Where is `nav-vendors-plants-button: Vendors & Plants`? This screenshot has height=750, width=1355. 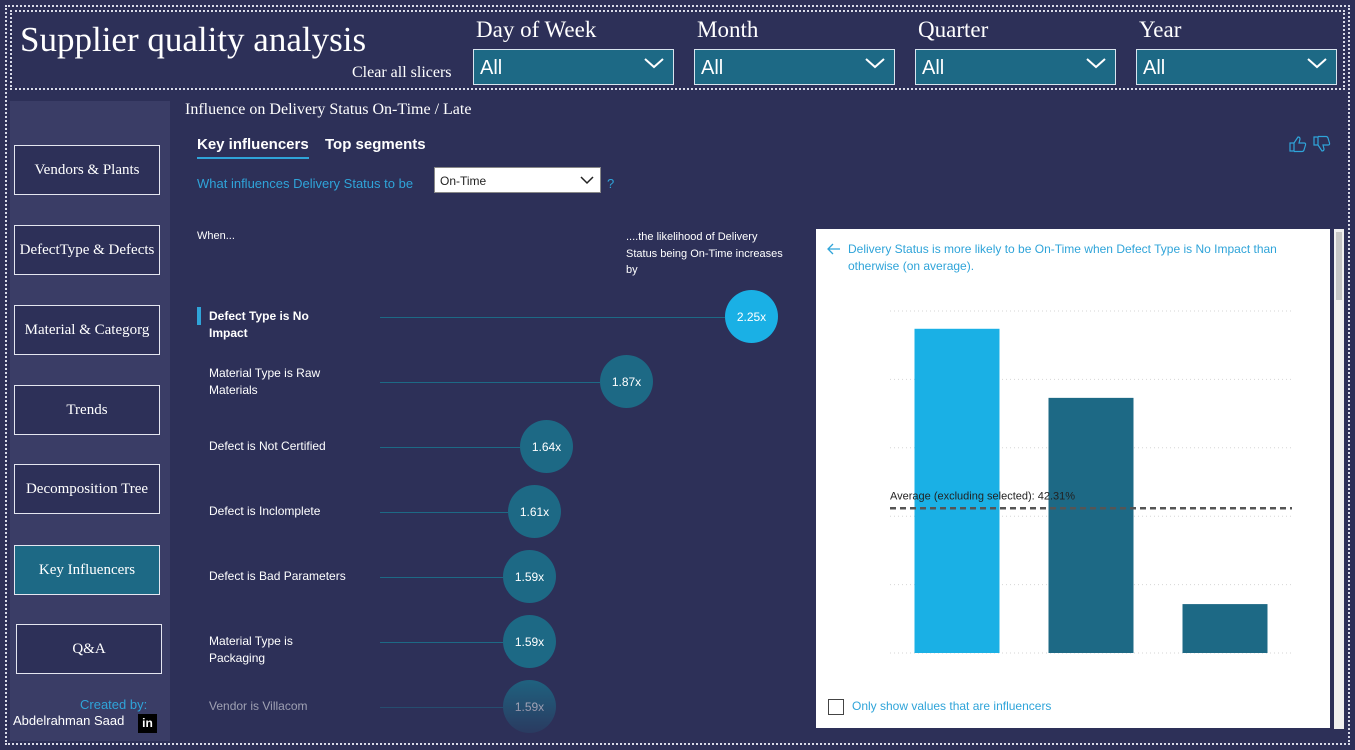 nav-vendors-plants-button: Vendors & Plants is located at coordinates (87, 170).